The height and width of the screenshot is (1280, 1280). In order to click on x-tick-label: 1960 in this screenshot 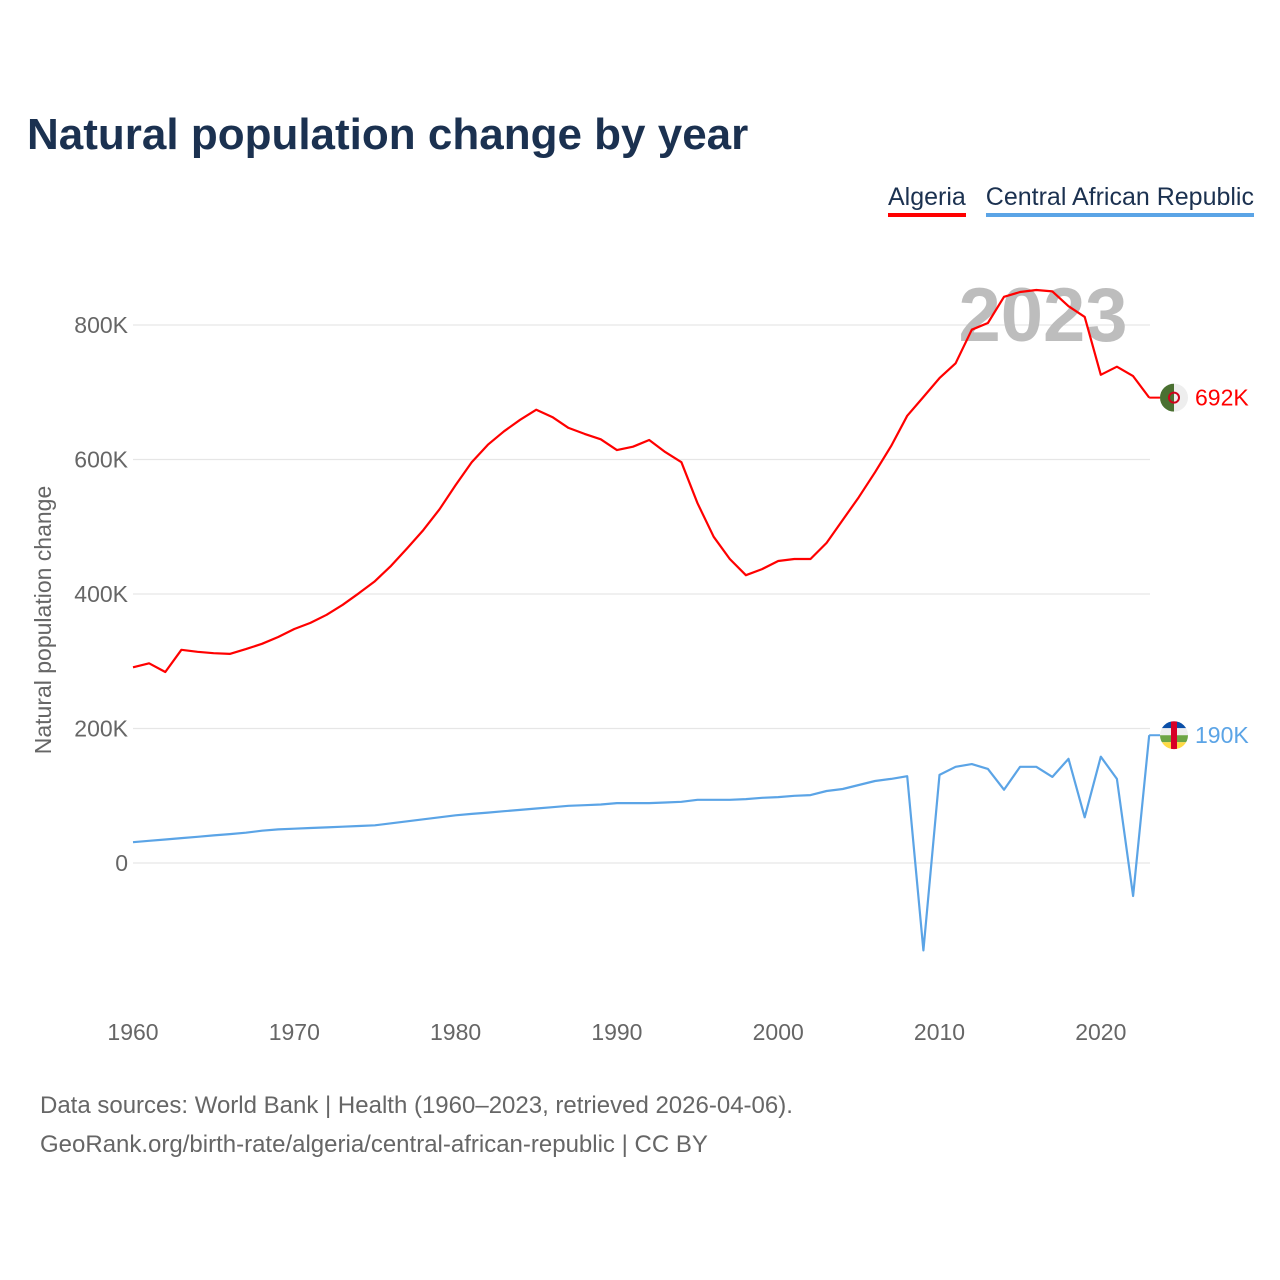, I will do `click(132, 1032)`.